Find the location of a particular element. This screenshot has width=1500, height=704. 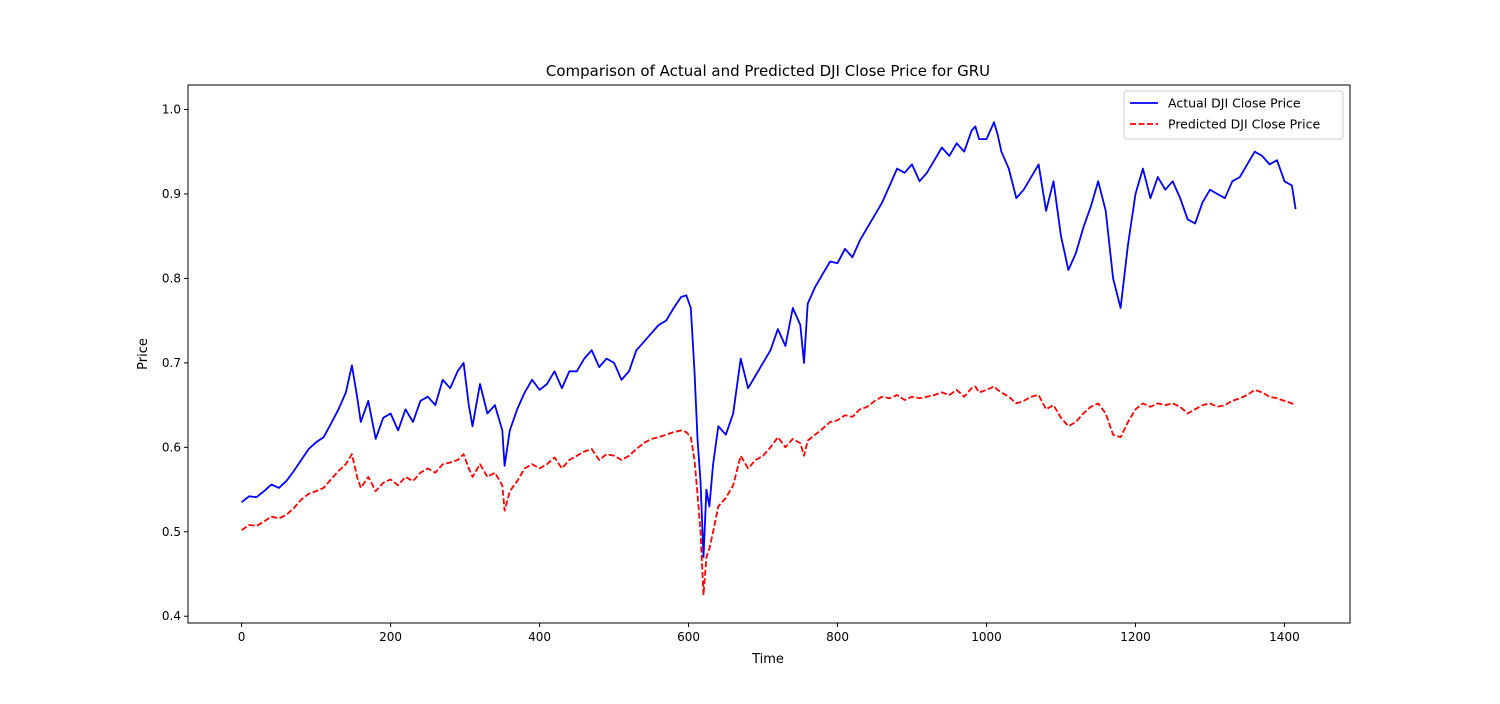

y-tick-label: 0.7 is located at coordinates (171, 363).